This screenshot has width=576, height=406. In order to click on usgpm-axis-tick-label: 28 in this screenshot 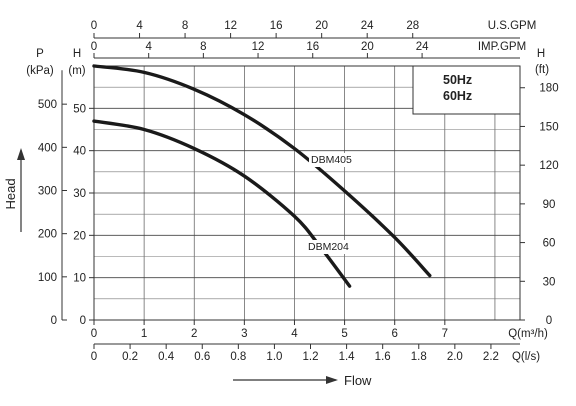, I will do `click(412, 26)`.